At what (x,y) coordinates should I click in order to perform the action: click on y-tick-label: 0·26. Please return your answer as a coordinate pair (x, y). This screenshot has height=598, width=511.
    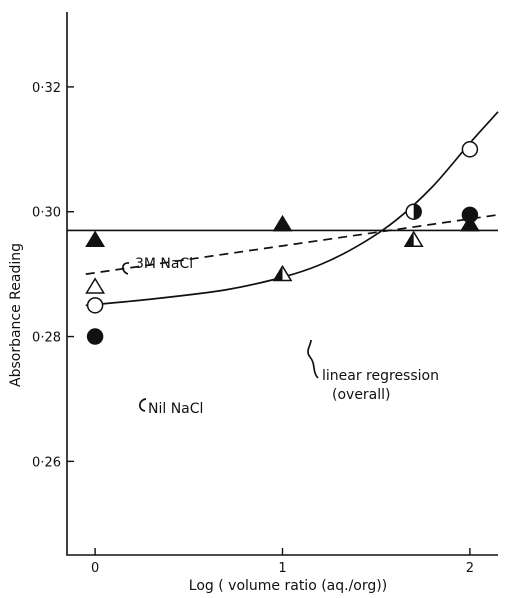
    Looking at the image, I should click on (46, 462).